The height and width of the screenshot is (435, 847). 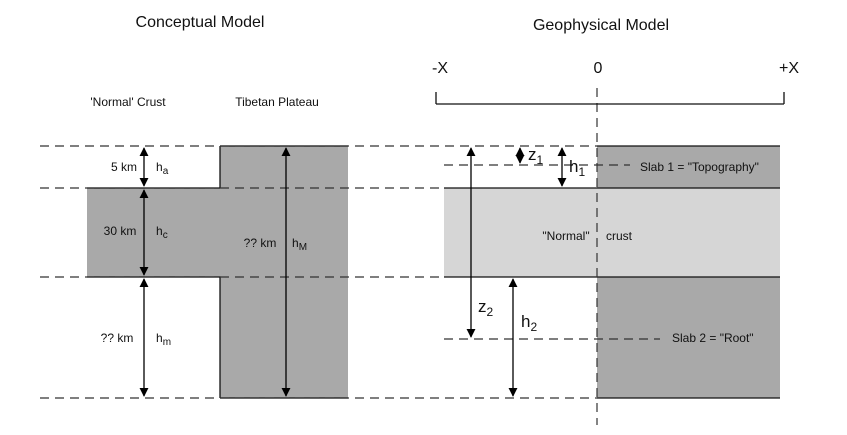 I want to click on tibetan-plateau-label: Tibetan Plateau, so click(x=277, y=102).